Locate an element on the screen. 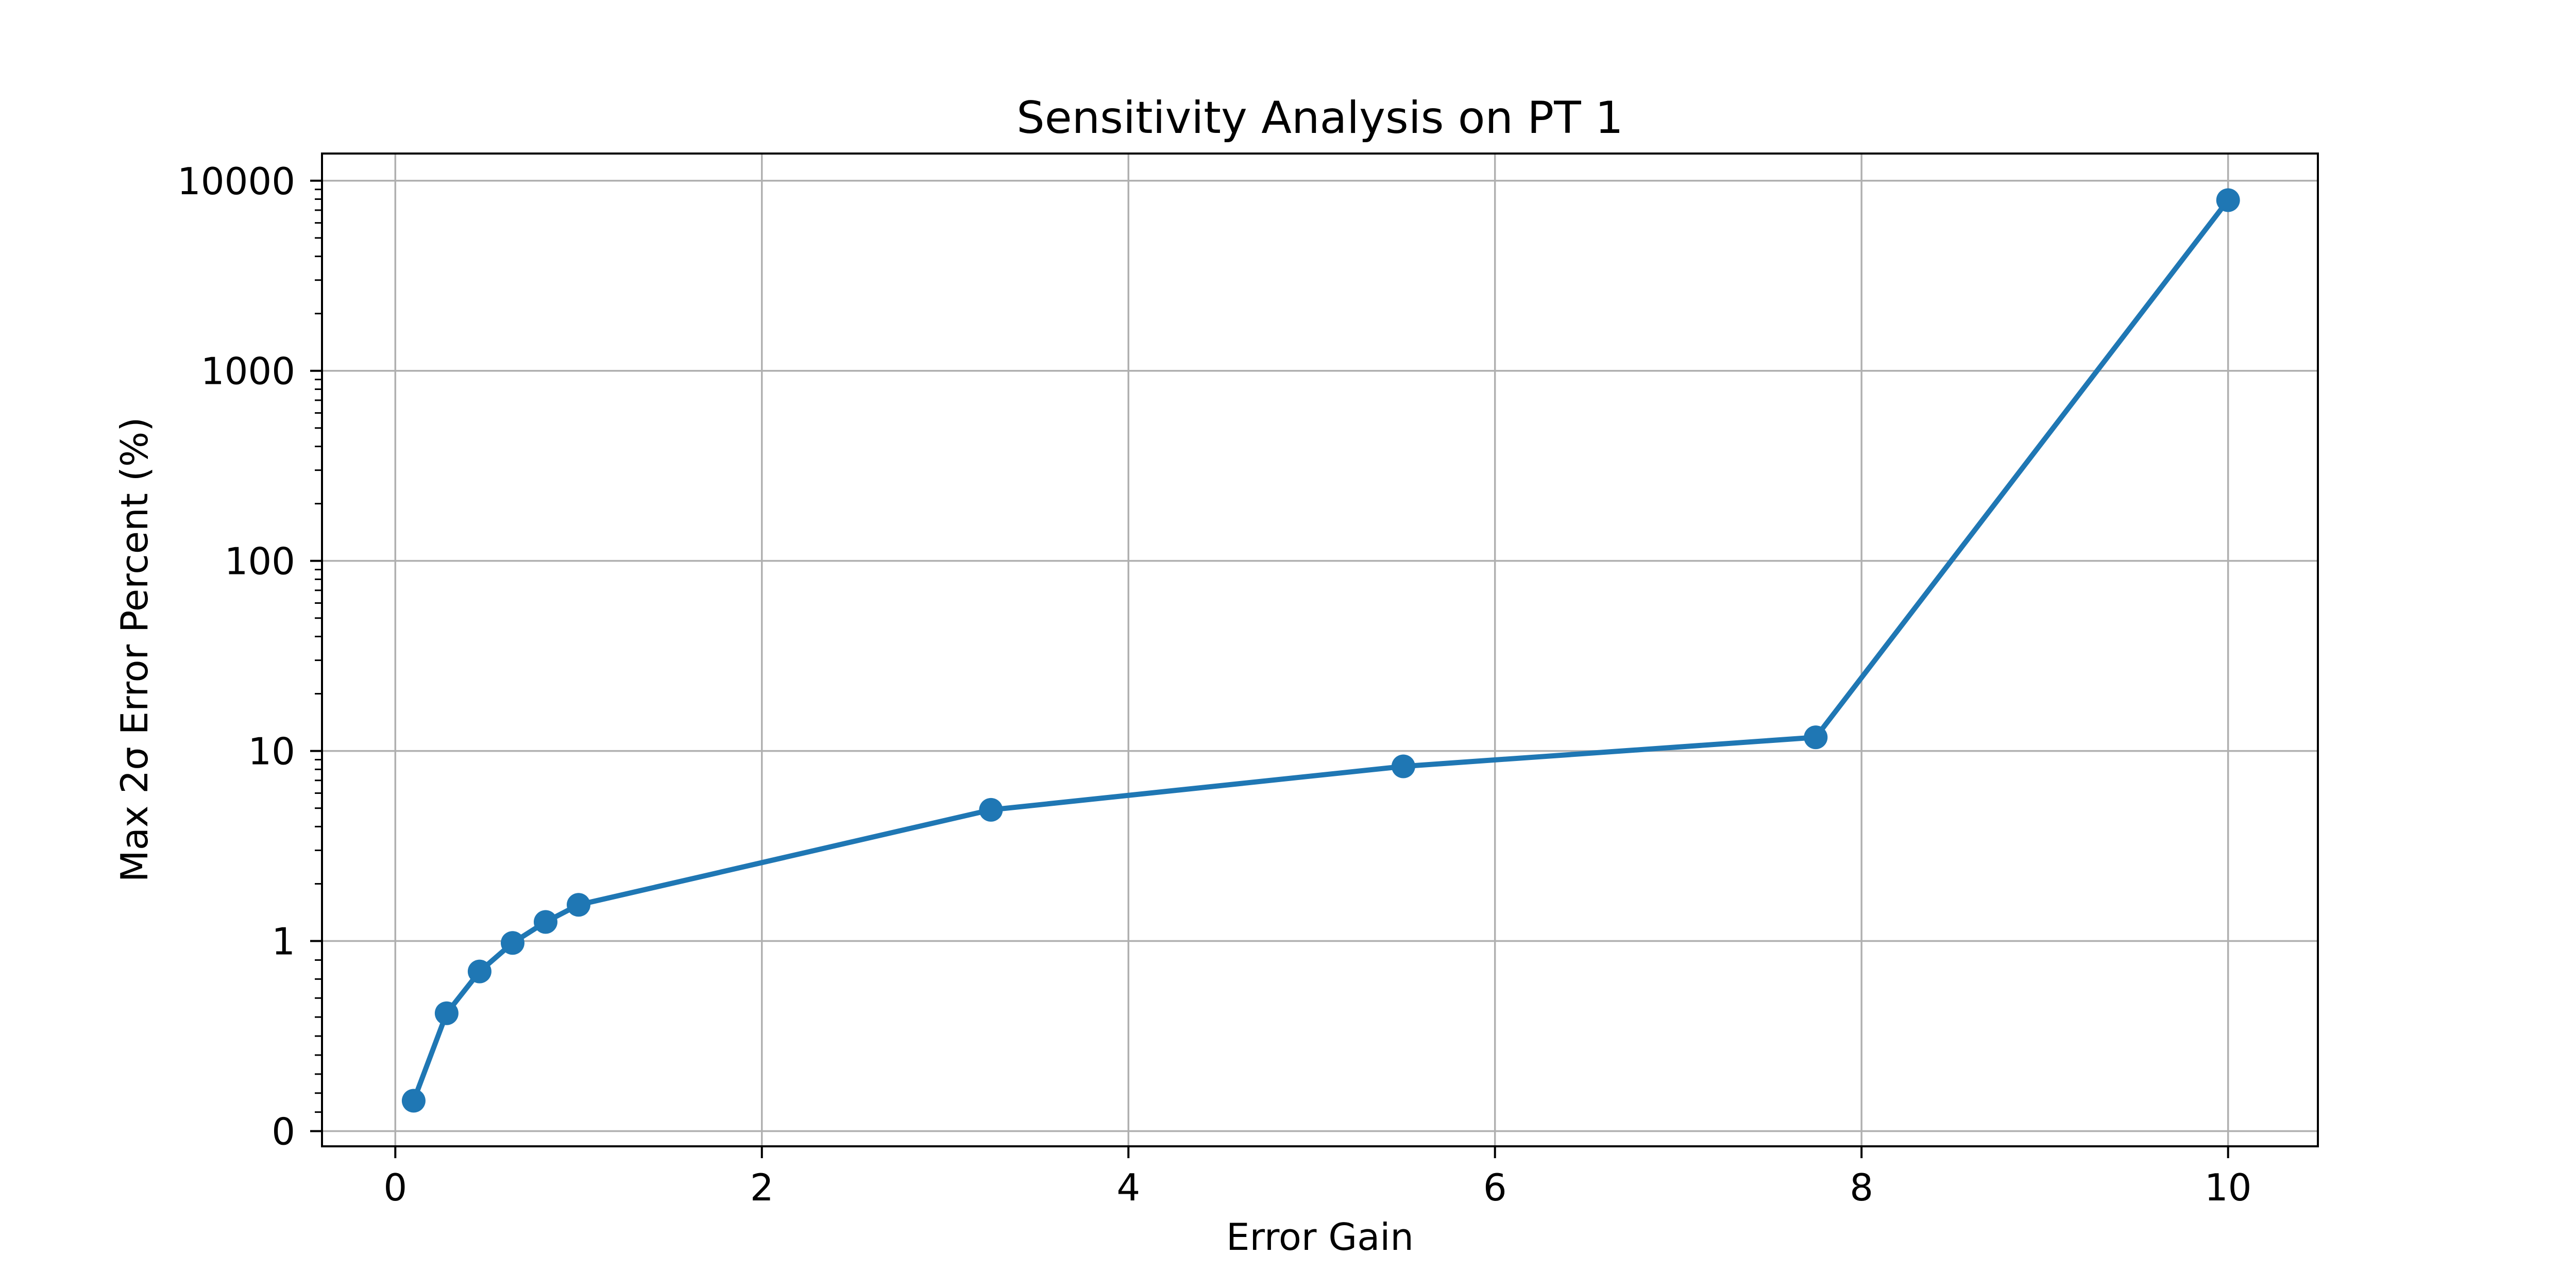 This screenshot has height=1288, width=2576. x-tick-label: 8 is located at coordinates (1861, 1187).